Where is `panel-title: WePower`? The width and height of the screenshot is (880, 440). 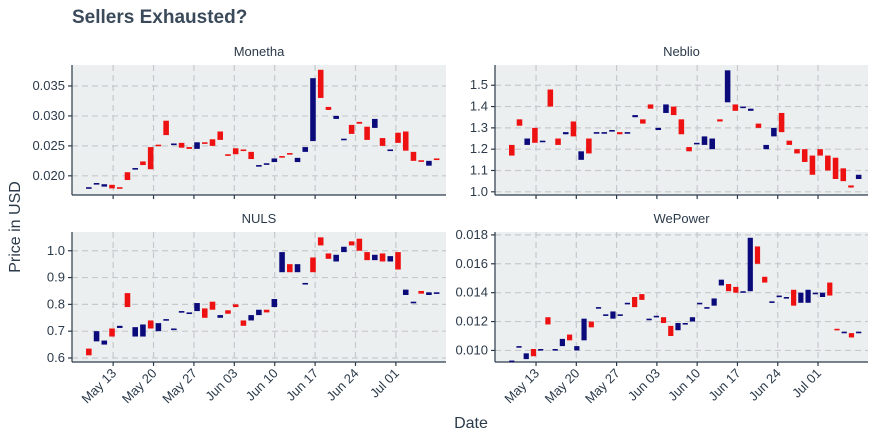
panel-title: WePower is located at coordinates (681, 218).